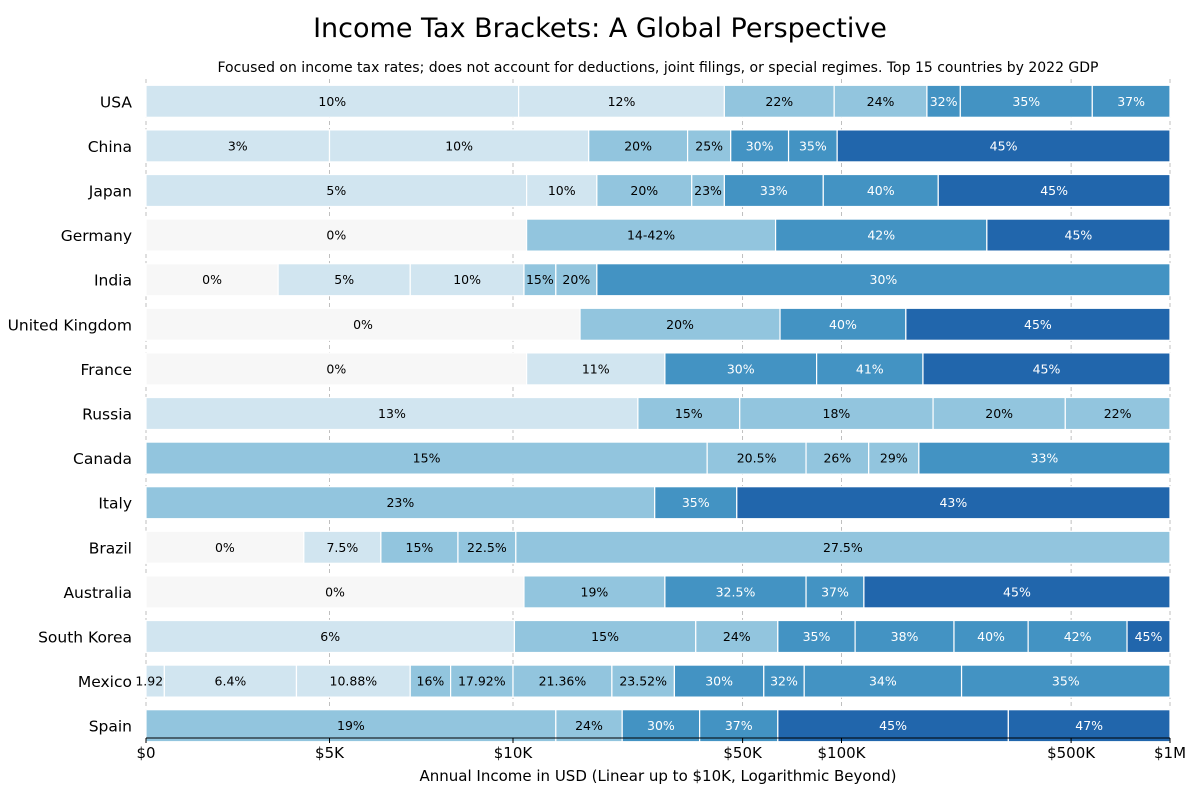  Describe the element at coordinates (482, 681) in the screenshot. I see `bracket-label: 17.92%` at that location.